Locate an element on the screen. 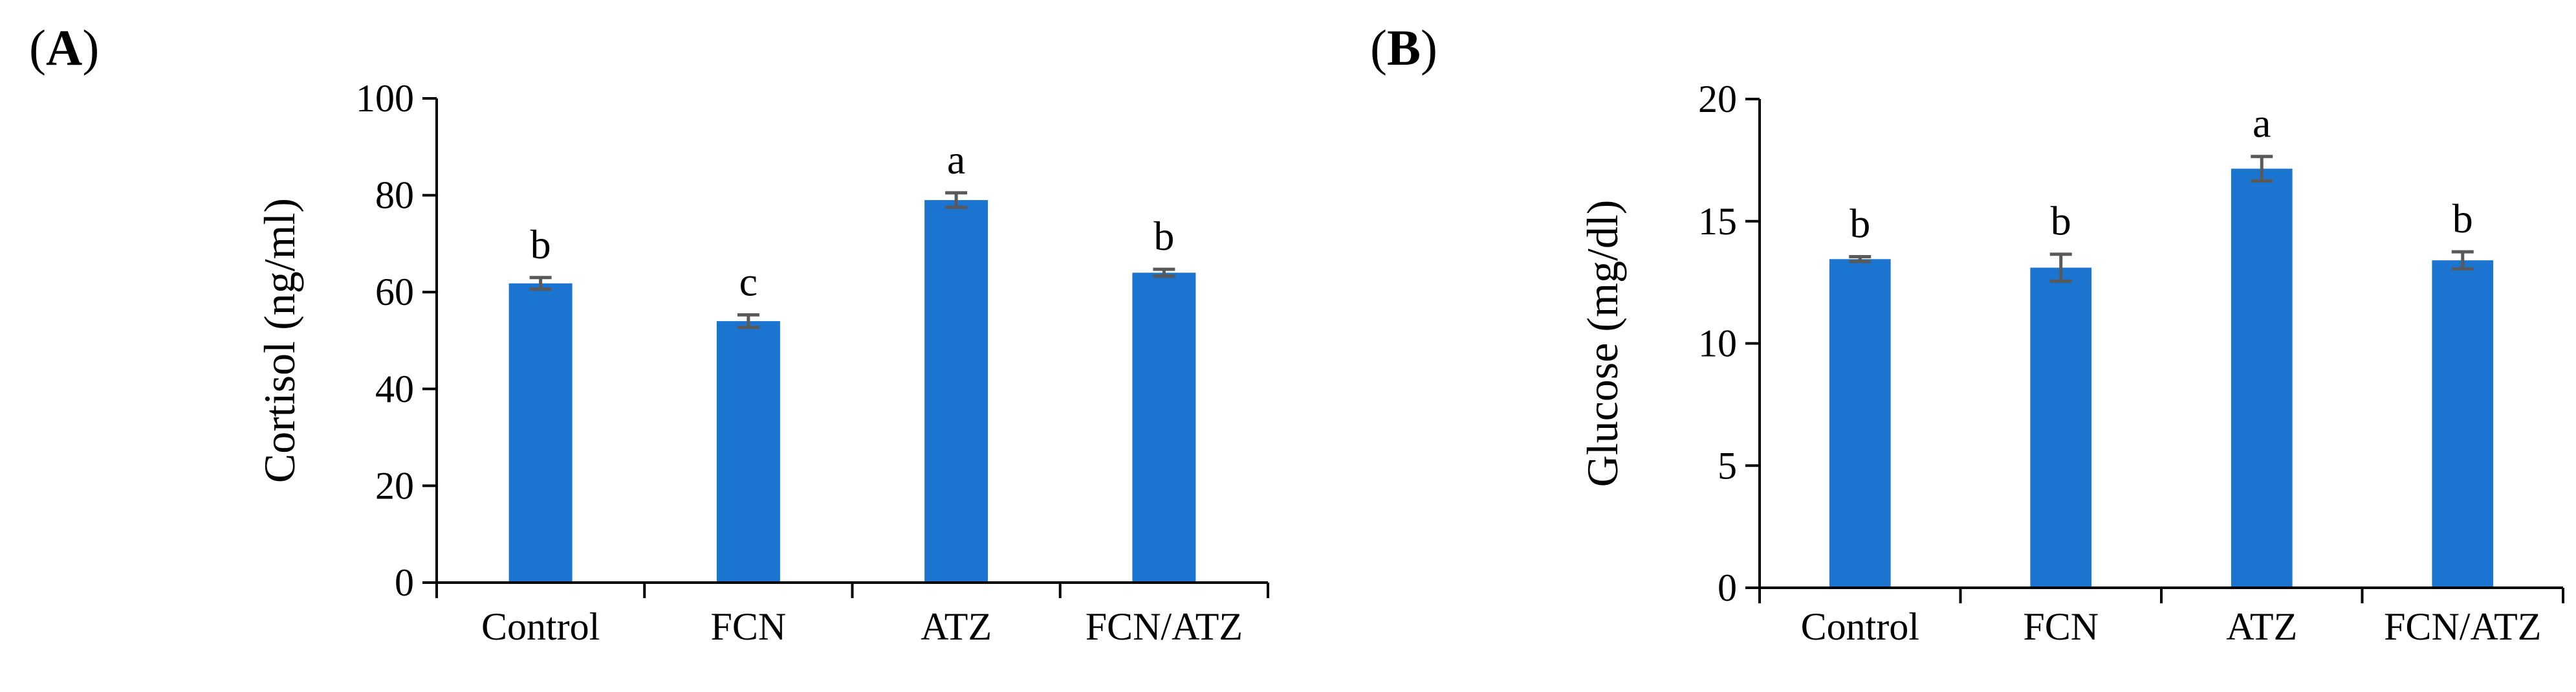 This screenshot has width=2576, height=692. y-tick-label: 40 is located at coordinates (395, 389).